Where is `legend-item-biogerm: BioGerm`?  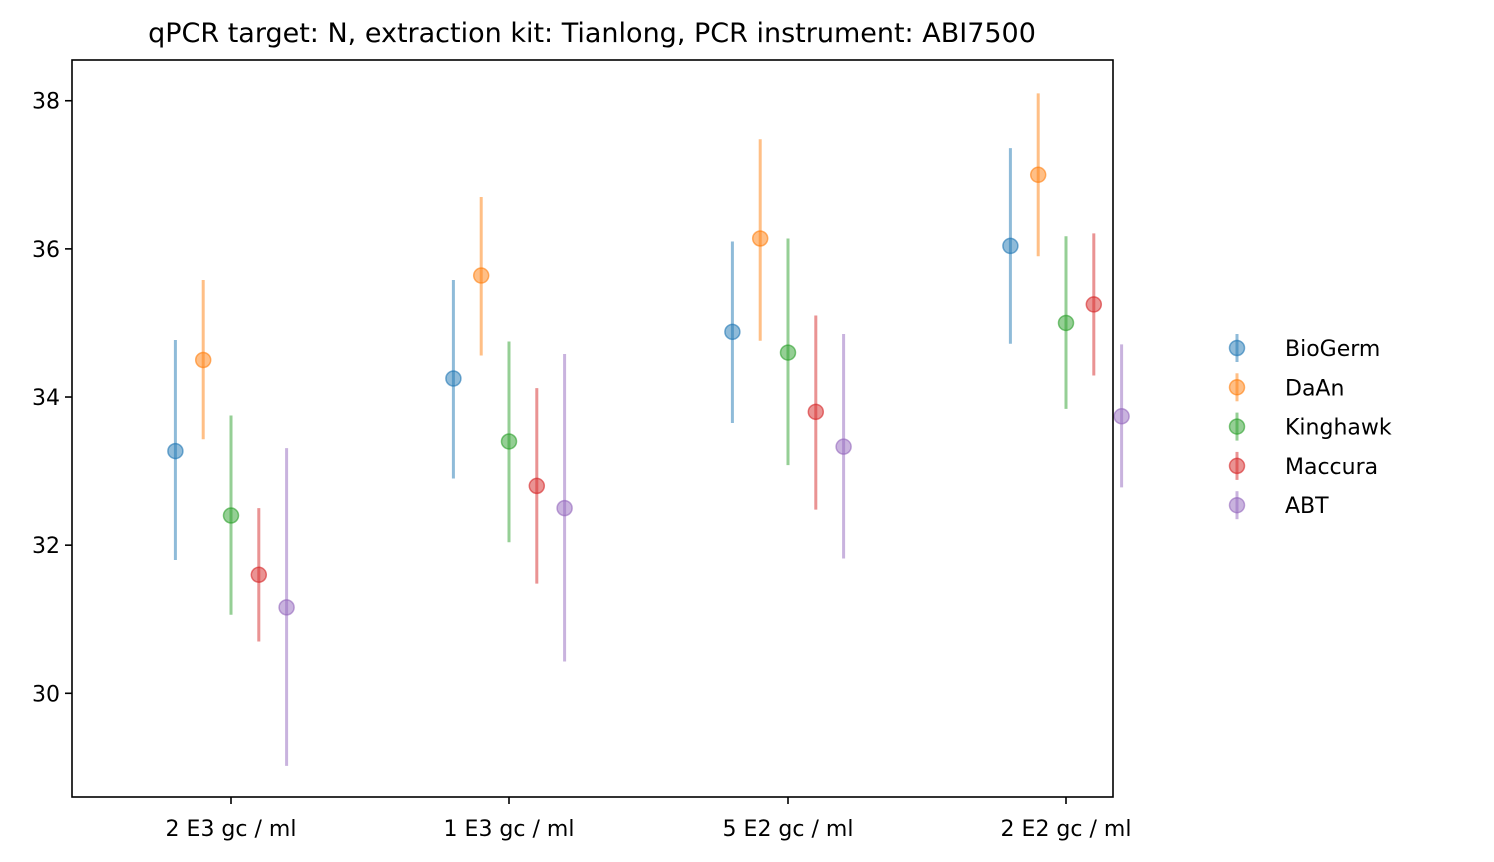 legend-item-biogerm: BioGerm is located at coordinates (1304, 348).